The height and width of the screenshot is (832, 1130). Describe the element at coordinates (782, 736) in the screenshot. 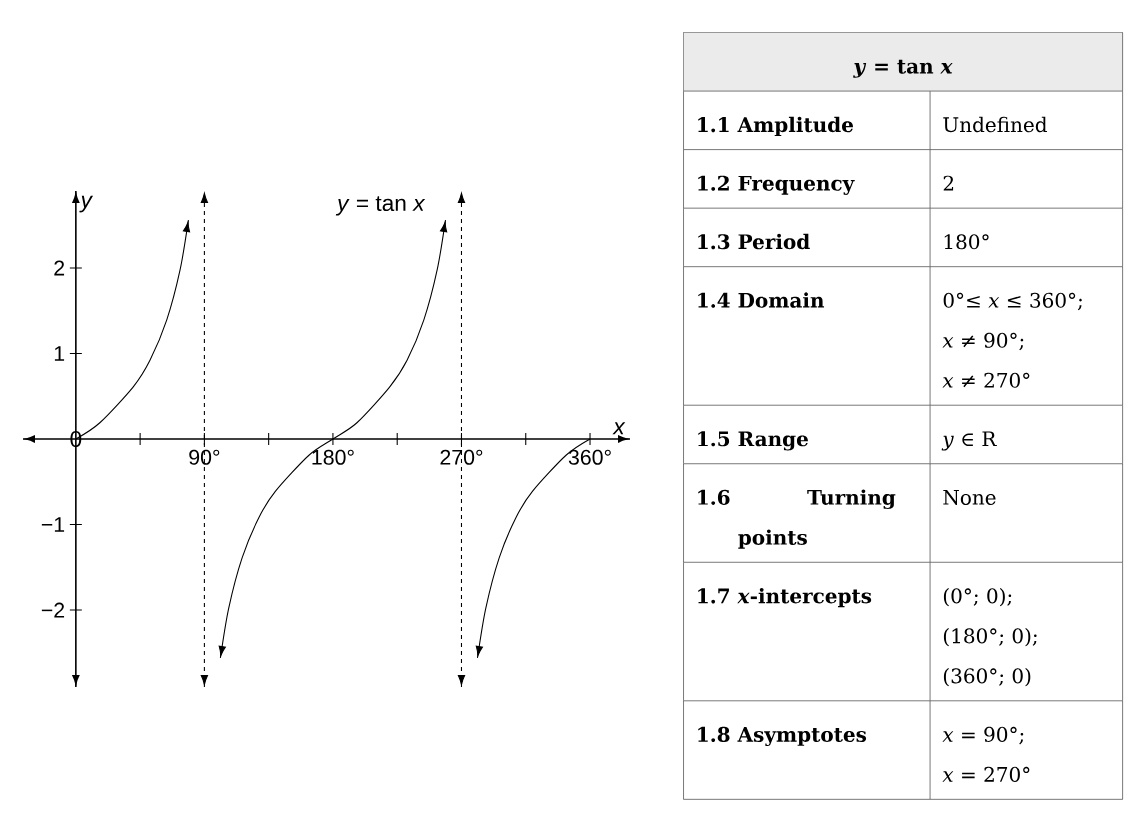

I see `category-label: 1.8 Asymptotes` at that location.